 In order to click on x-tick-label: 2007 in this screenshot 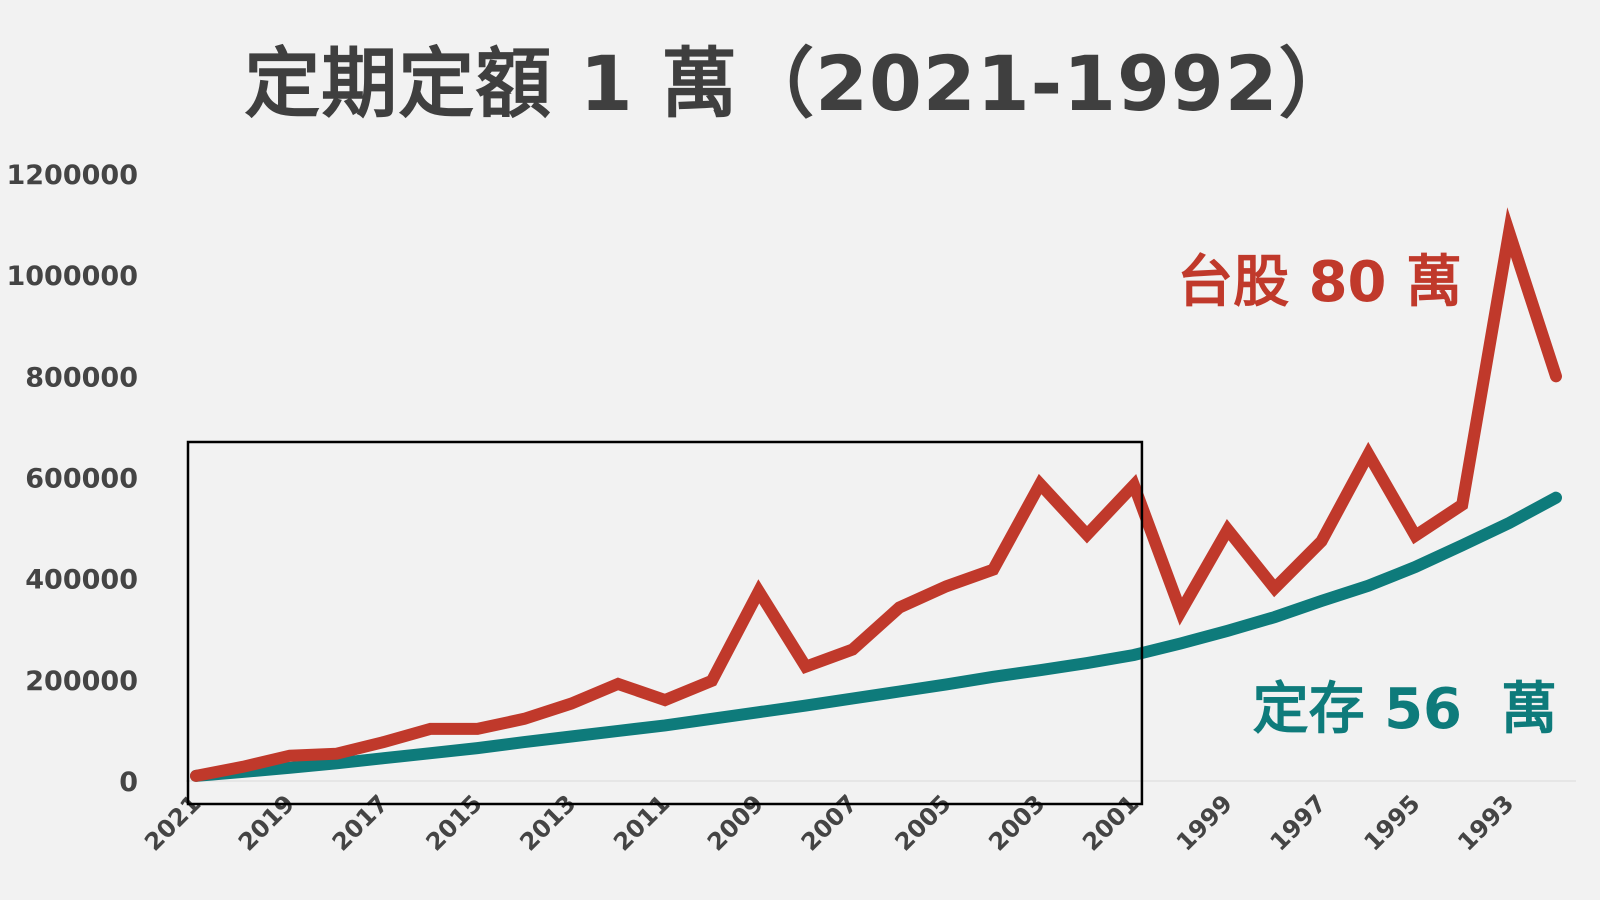, I will do `click(829, 822)`.